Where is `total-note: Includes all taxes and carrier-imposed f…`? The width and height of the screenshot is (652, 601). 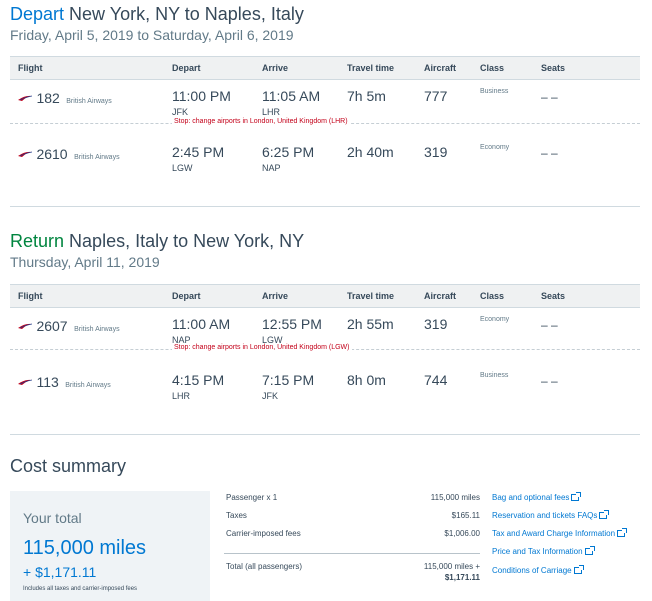
total-note: Includes all taxes and carrier-imposed f… is located at coordinates (80, 589).